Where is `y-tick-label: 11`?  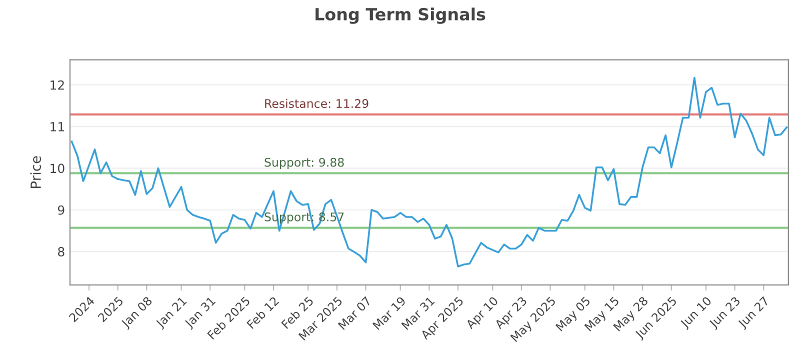 y-tick-label: 11 is located at coordinates (57, 127).